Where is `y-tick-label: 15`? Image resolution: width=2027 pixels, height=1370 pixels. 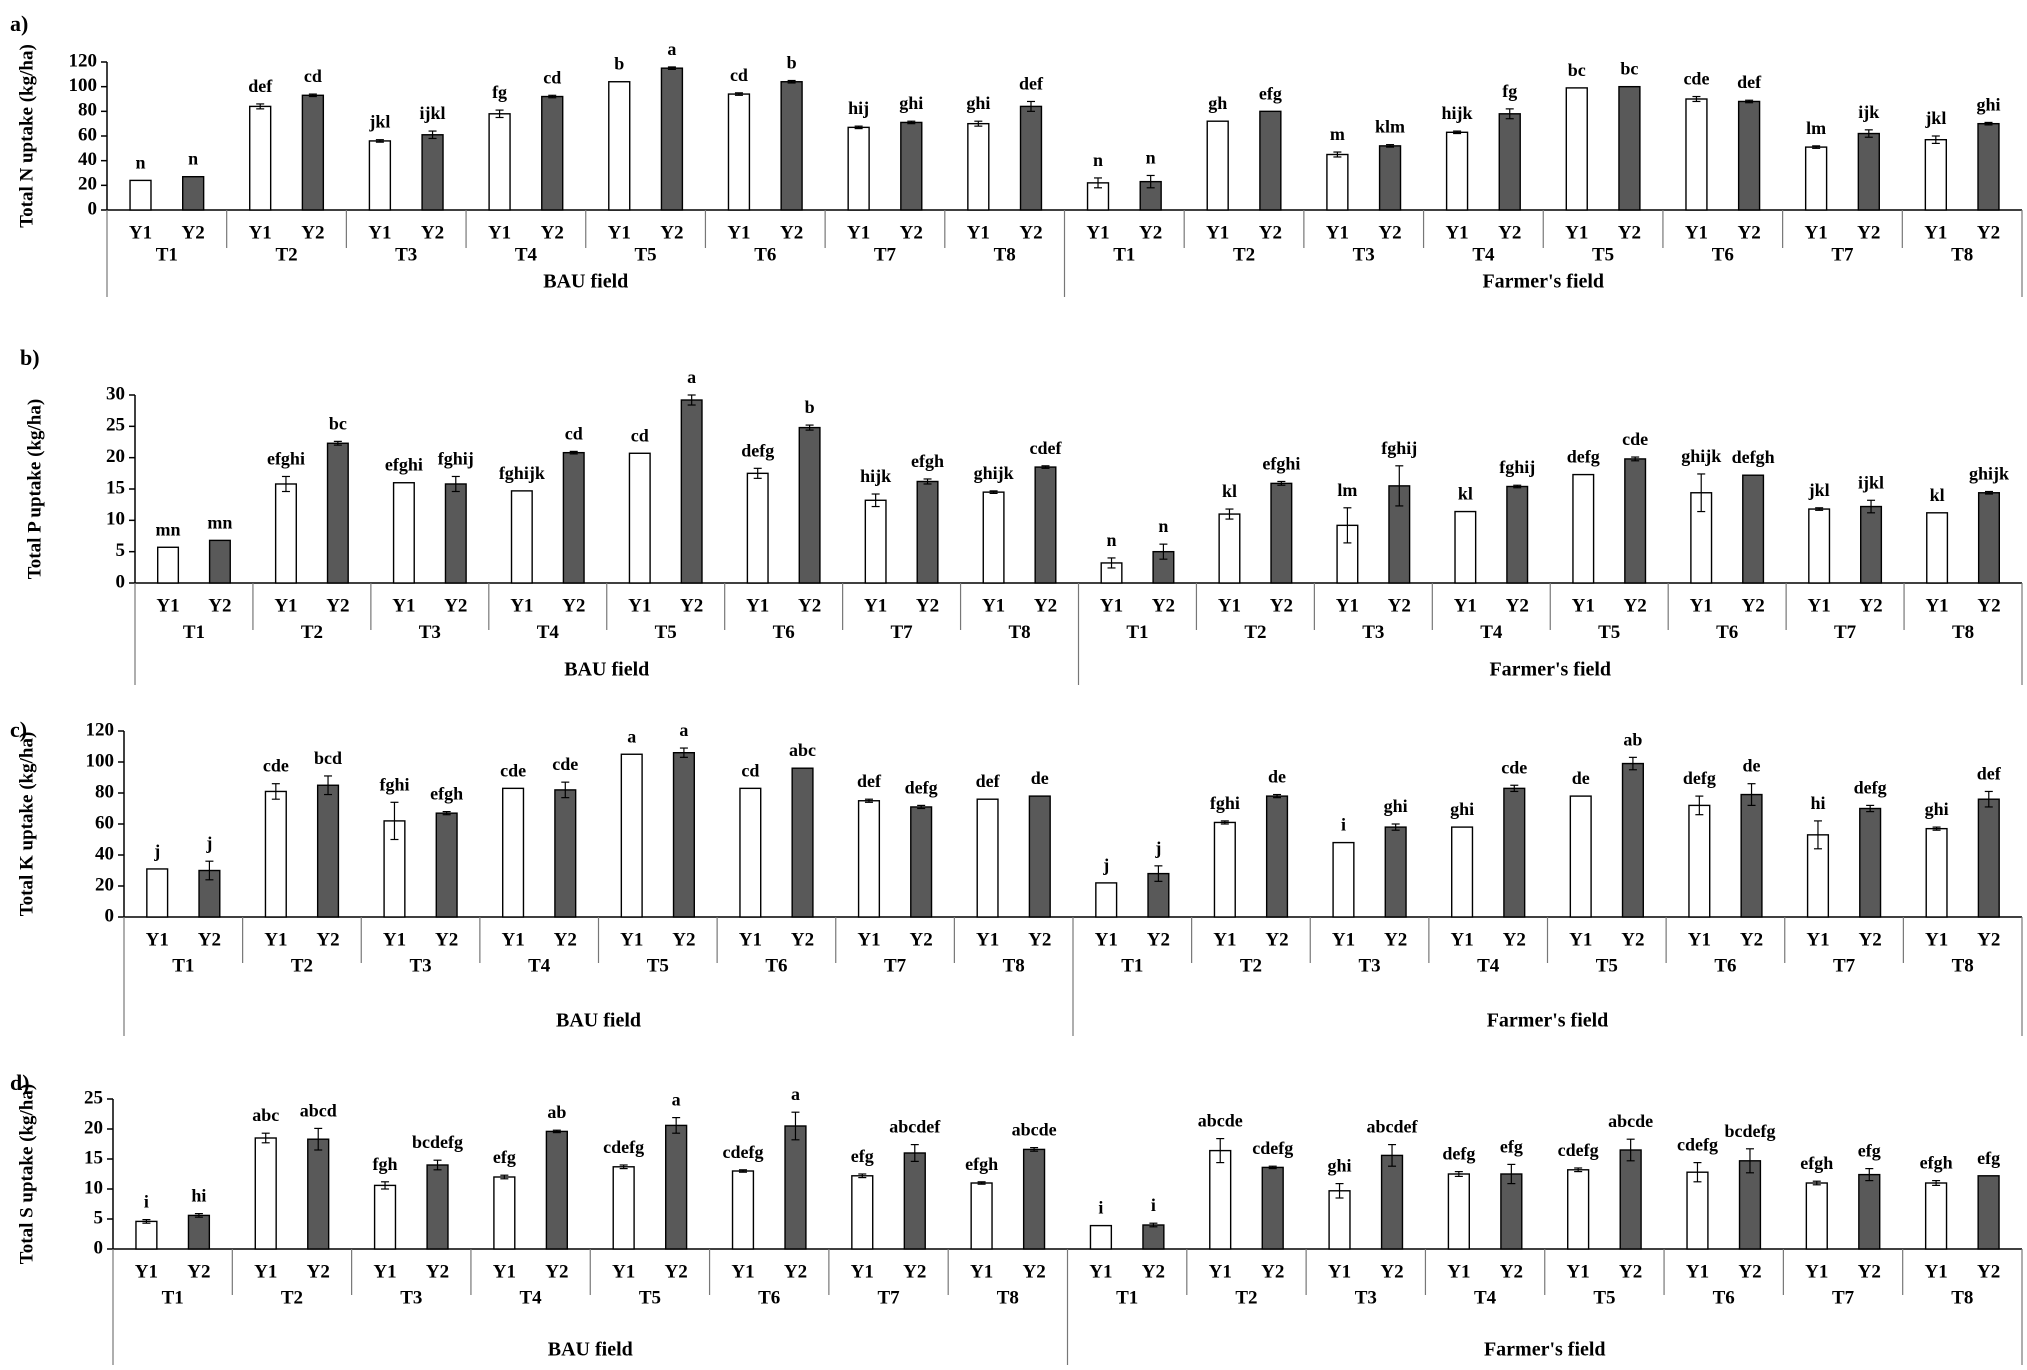
y-tick-label: 15 is located at coordinates (93, 1157).